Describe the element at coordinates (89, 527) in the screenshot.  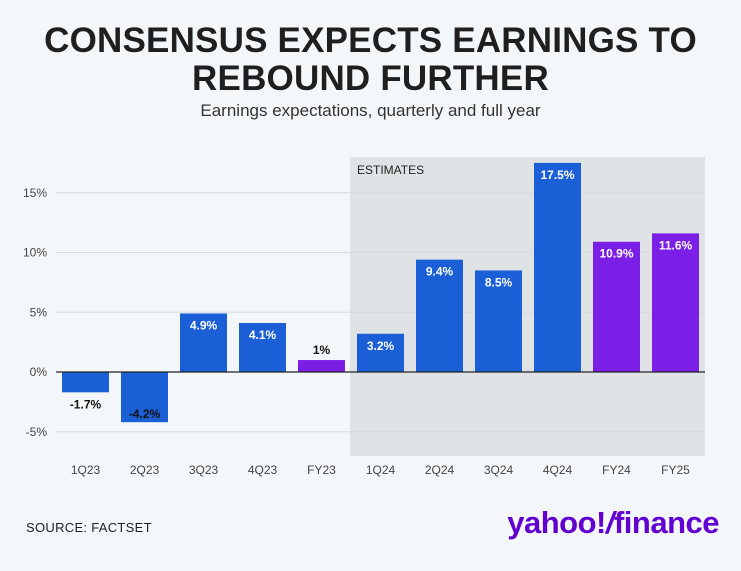
I see `source-note: SOURCE: FACTSET` at that location.